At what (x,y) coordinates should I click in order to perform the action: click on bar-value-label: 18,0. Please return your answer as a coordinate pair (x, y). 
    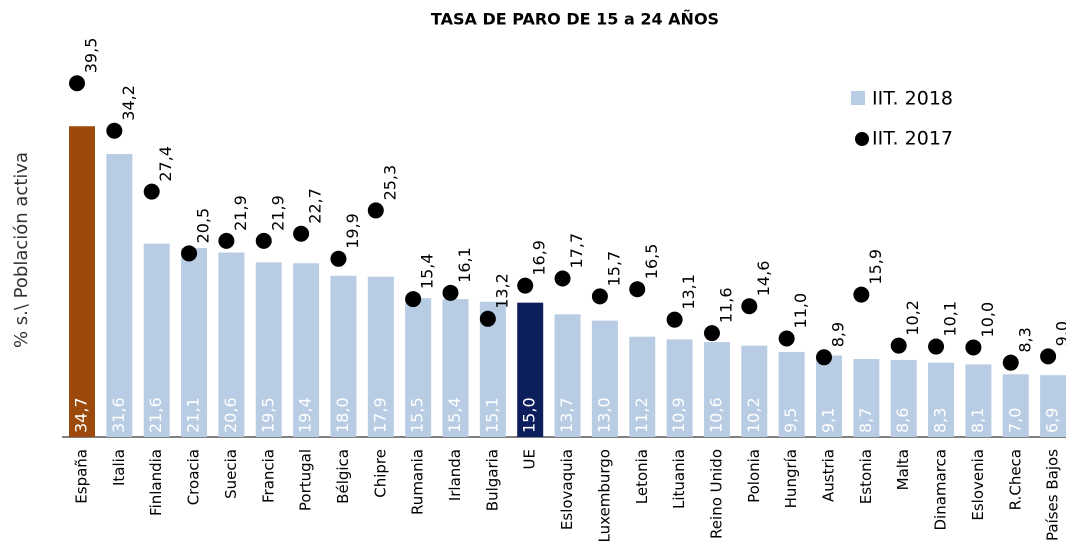
    Looking at the image, I should click on (342, 415).